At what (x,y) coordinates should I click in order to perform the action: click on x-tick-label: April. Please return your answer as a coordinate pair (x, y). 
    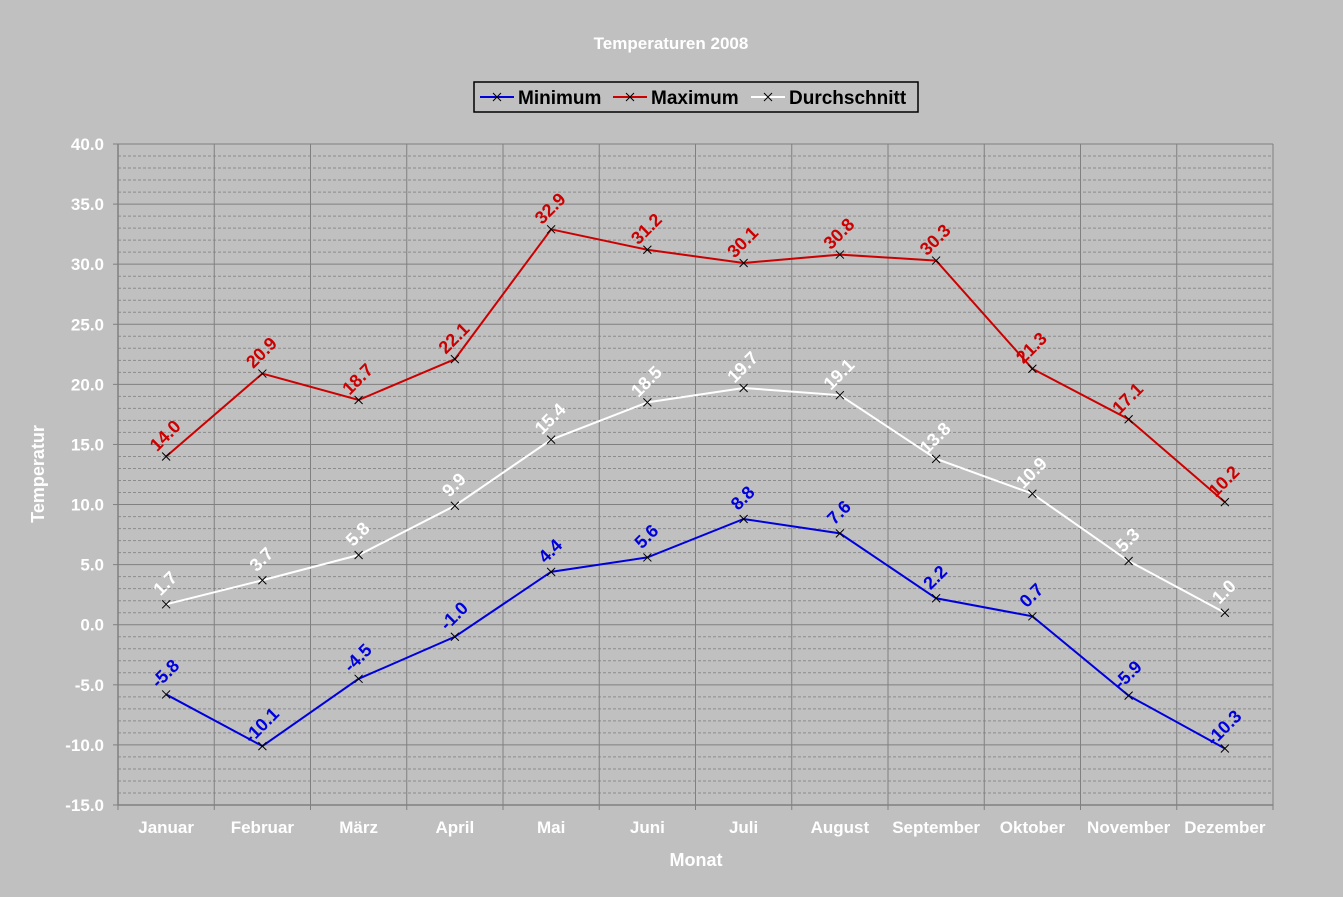
    Looking at the image, I should click on (455, 827).